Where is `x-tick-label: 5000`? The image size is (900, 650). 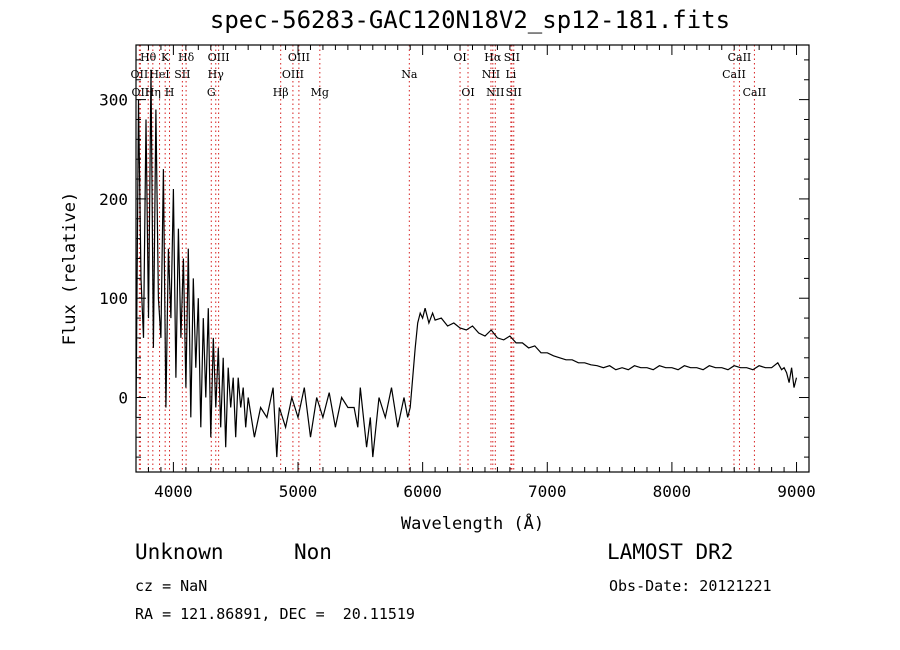 x-tick-label: 5000 is located at coordinates (298, 491).